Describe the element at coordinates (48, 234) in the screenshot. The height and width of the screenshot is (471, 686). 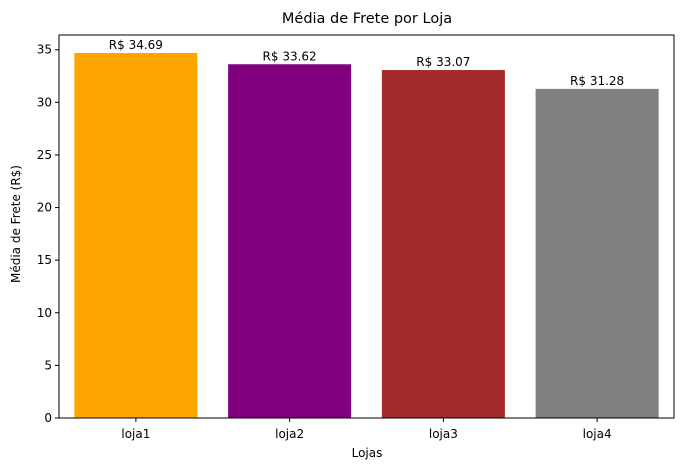
I see `y-axis: 0 5 10 15 20 25 30 35` at that location.